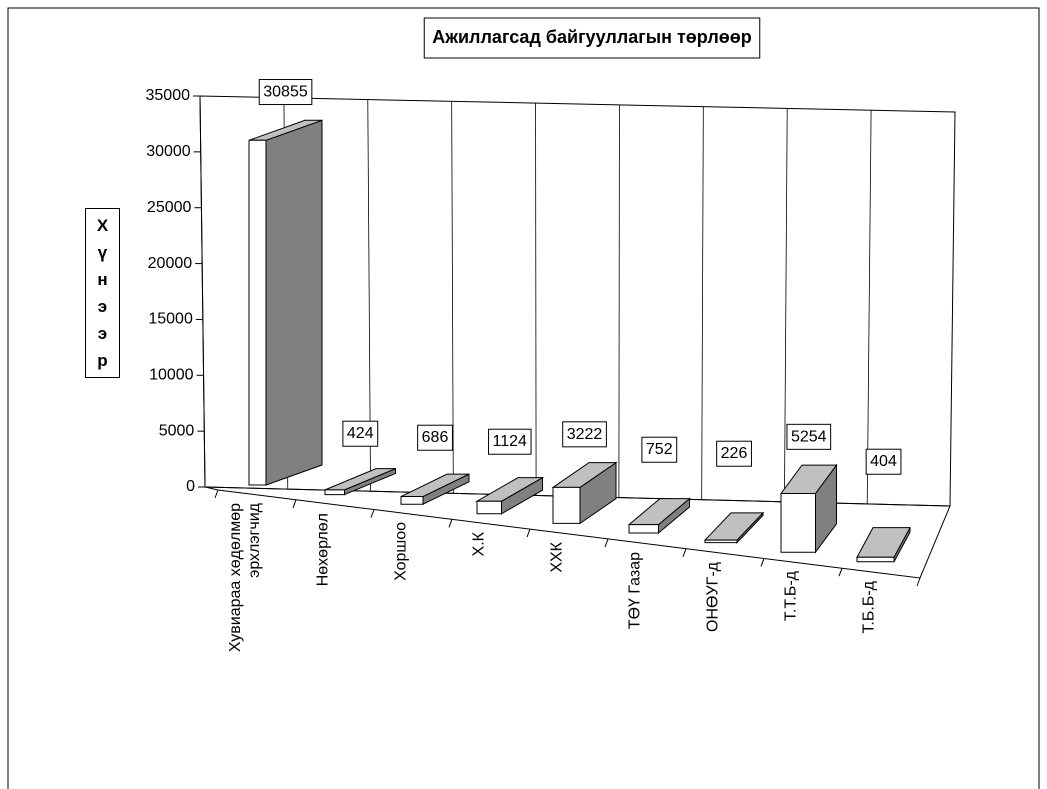 Image resolution: width=1047 pixels, height=789 pixels. I want to click on y-tick-label: 35000, so click(168, 95).